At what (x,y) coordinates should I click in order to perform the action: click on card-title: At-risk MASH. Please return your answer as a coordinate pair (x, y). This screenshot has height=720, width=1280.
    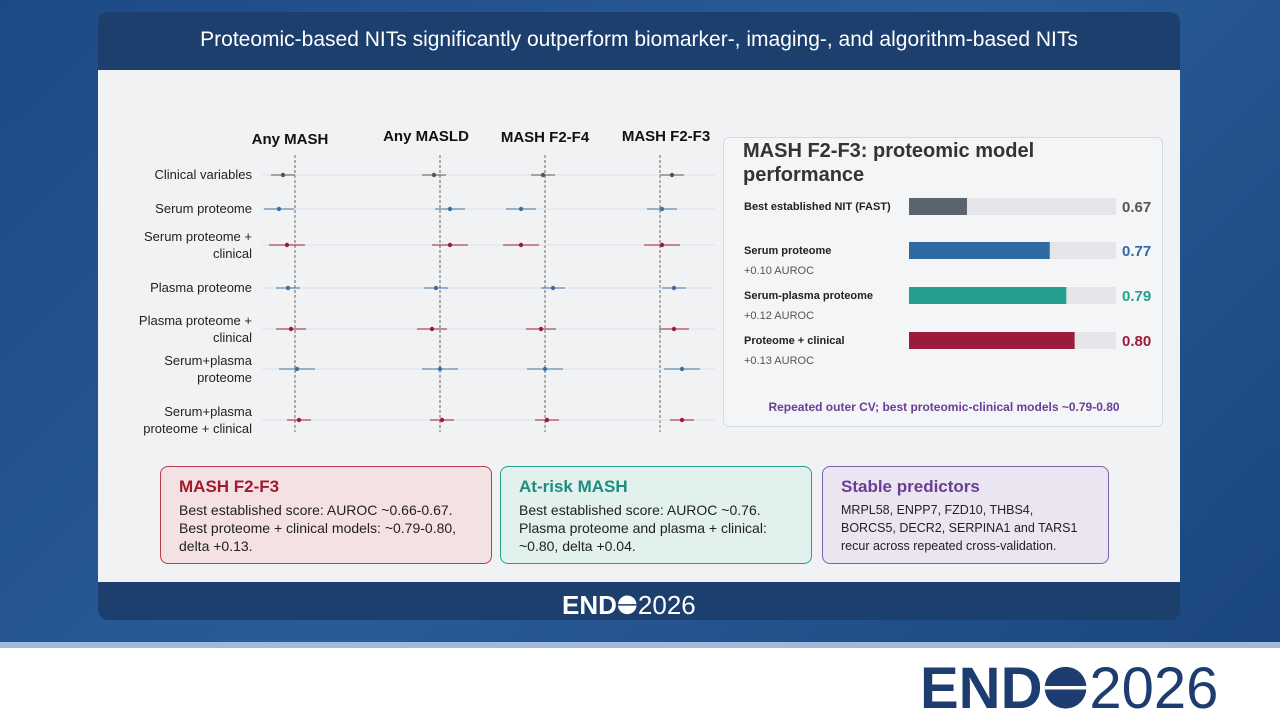
    Looking at the image, I should click on (573, 486).